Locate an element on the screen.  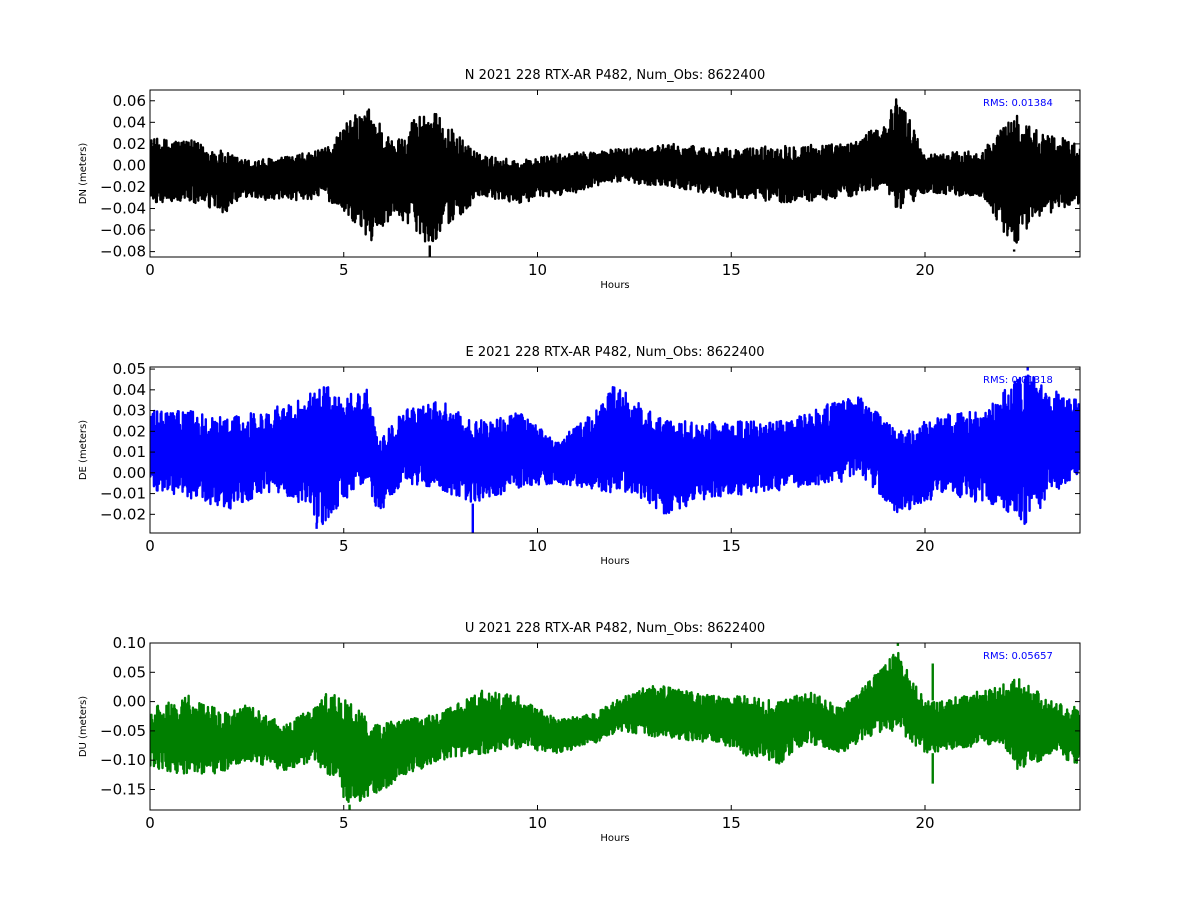
y-tick-label: −0.06 is located at coordinates (123, 230).